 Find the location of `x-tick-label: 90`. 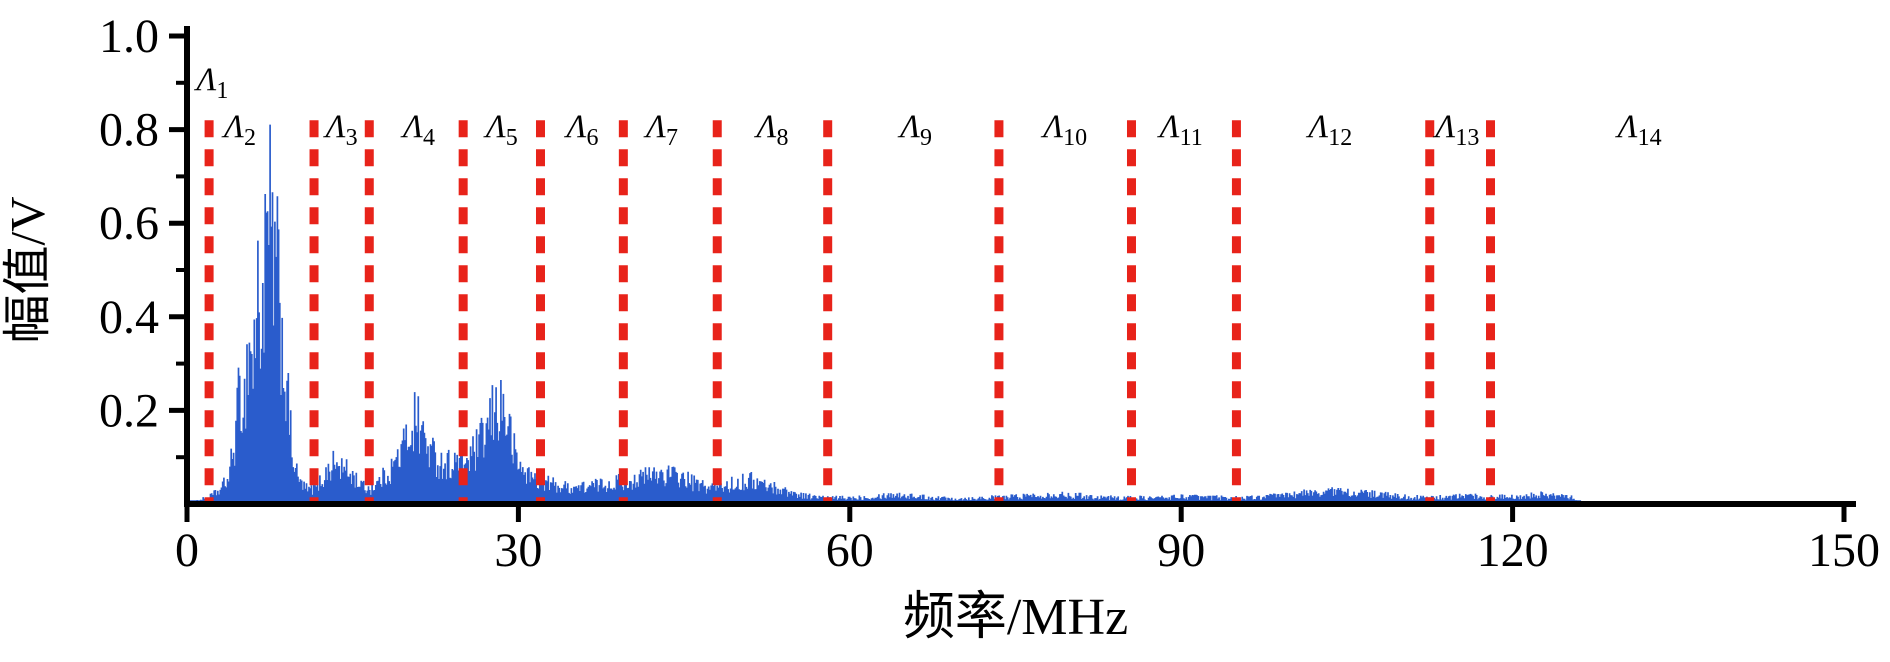

x-tick-label: 90 is located at coordinates (1181, 550).